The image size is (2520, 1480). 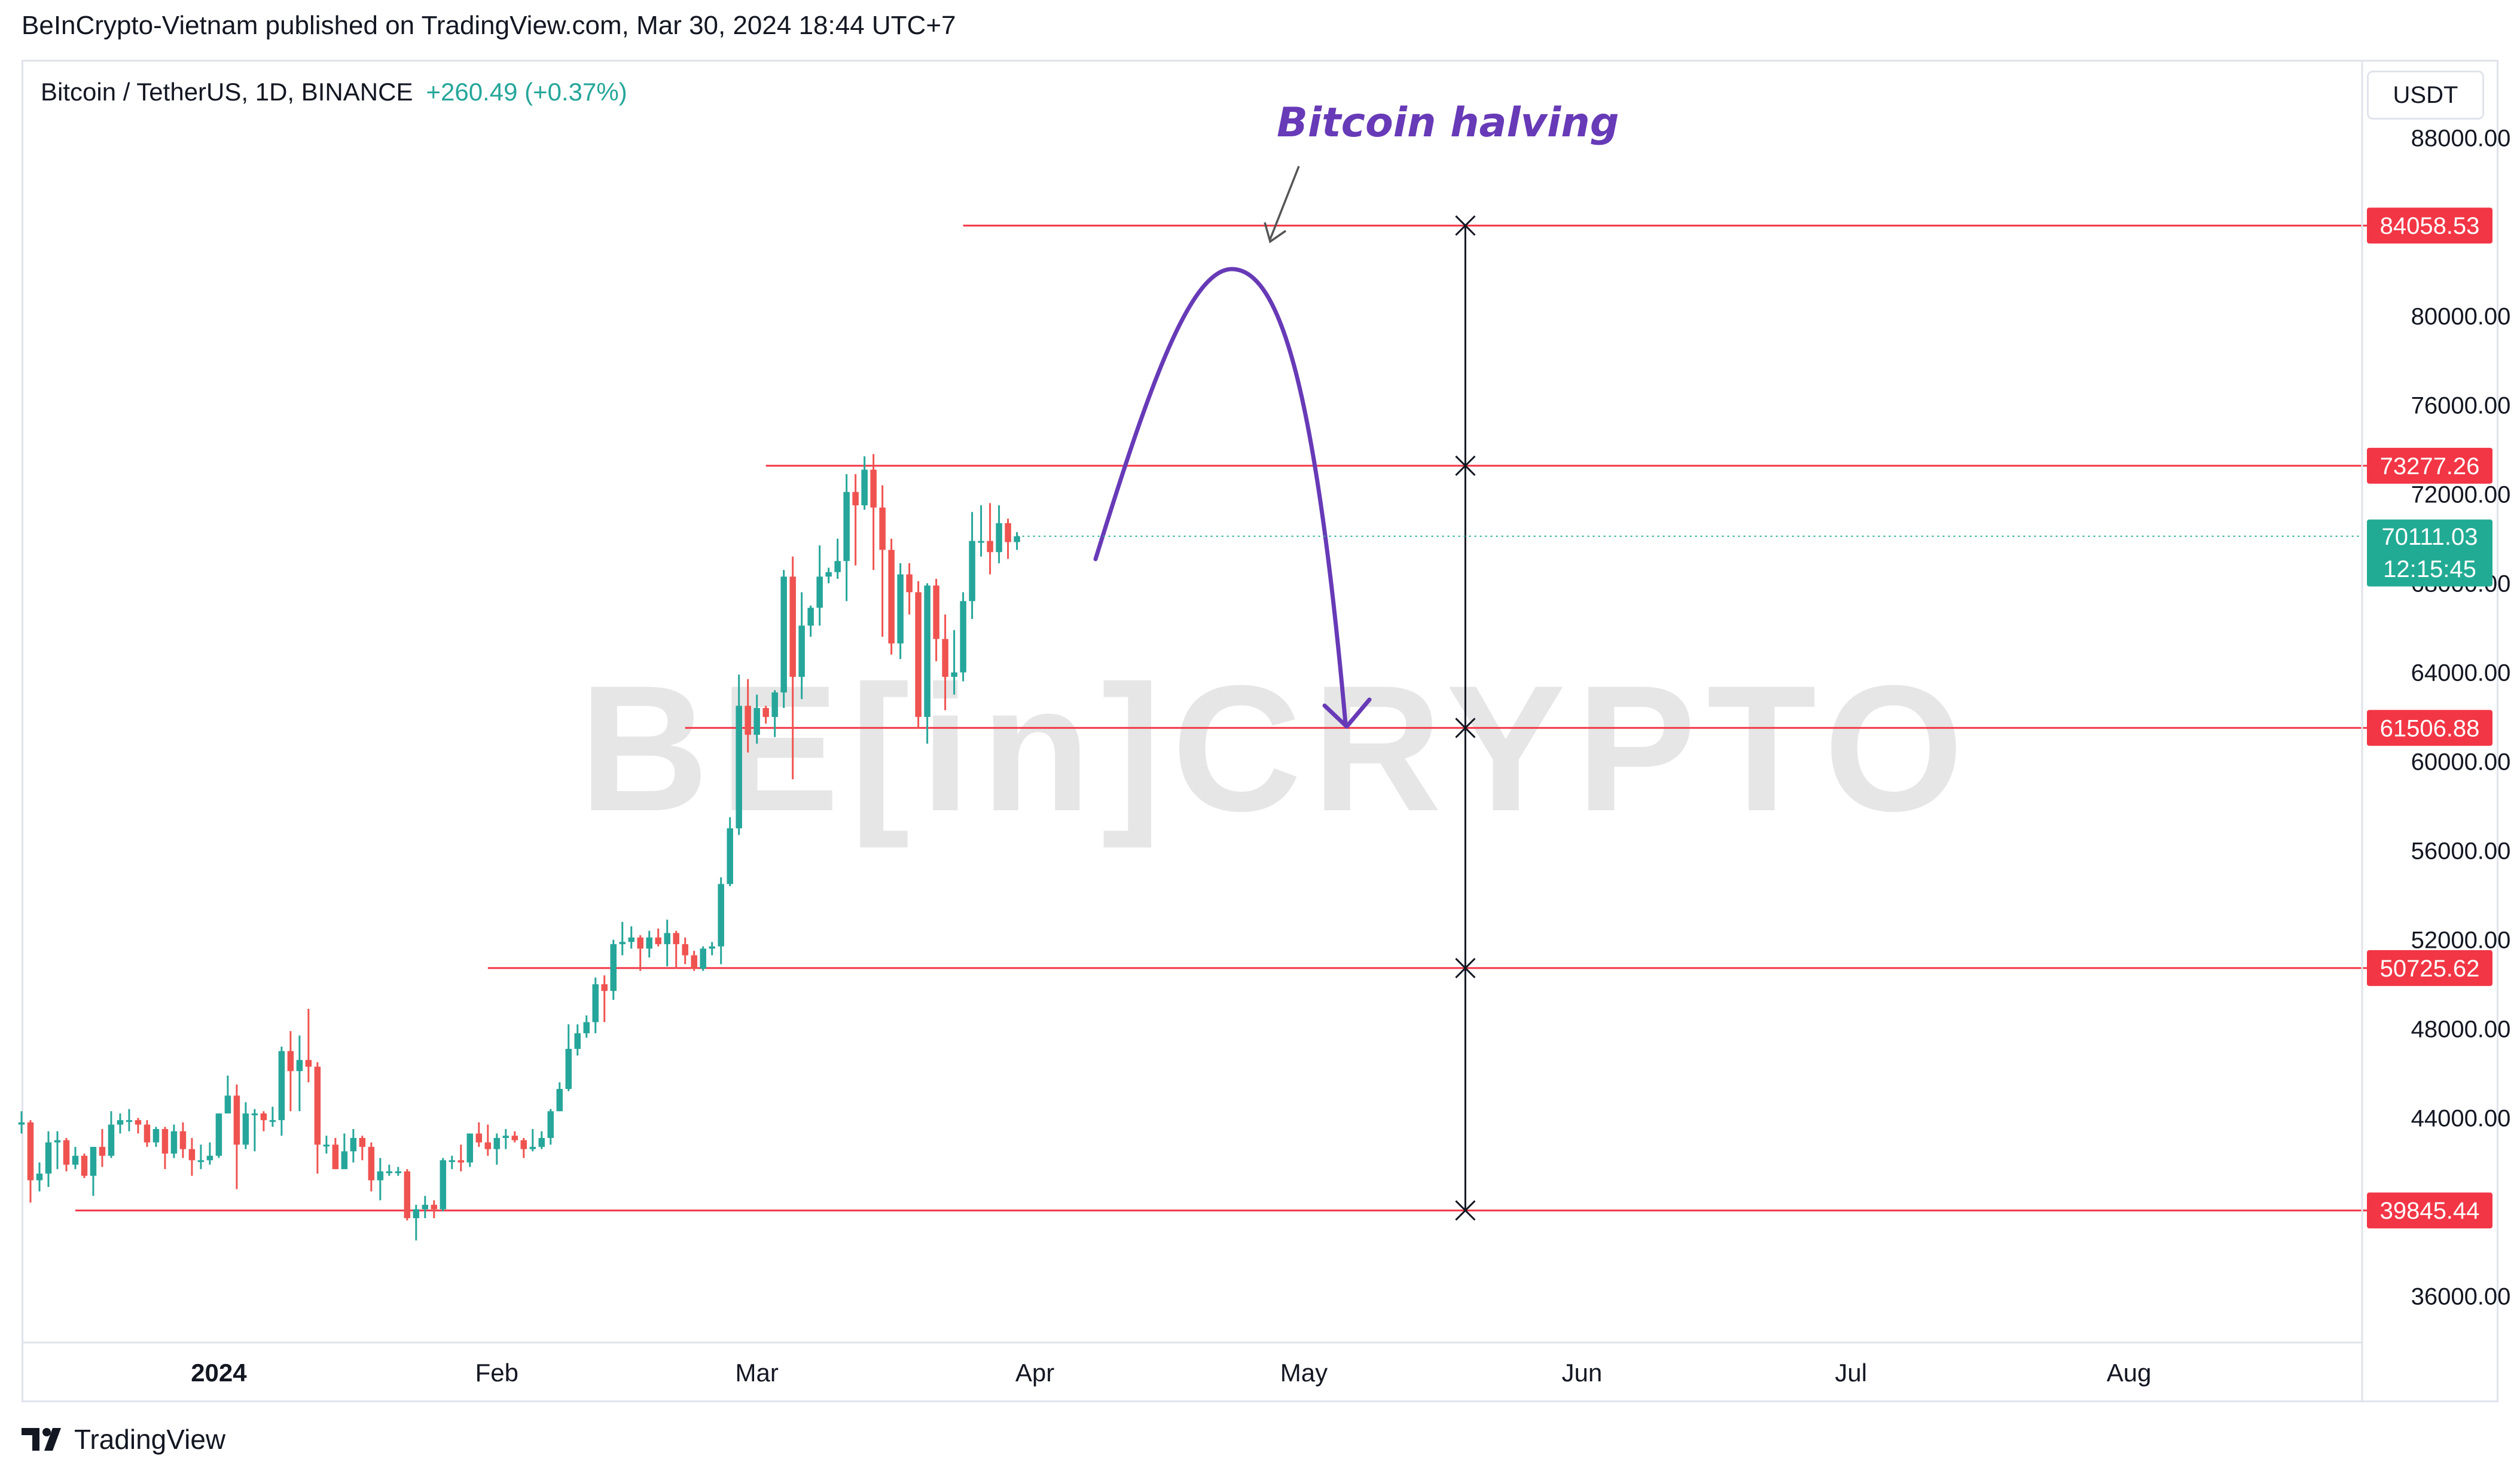 I want to click on x-tick-label: Mar, so click(x=758, y=1373).